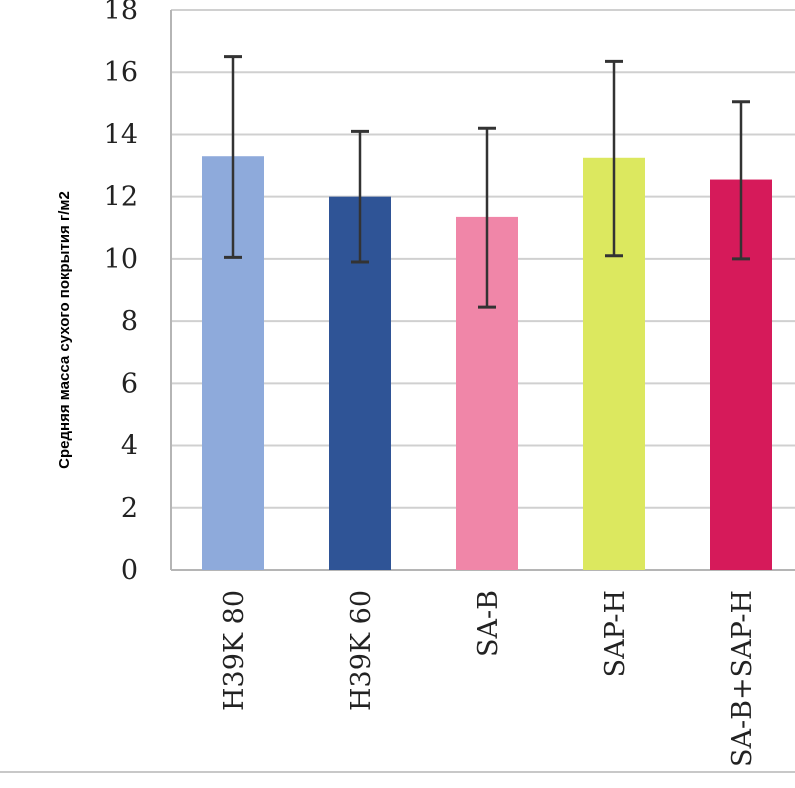 This screenshot has height=788, width=795. I want to click on y-tick-label: 18, so click(121, 13).